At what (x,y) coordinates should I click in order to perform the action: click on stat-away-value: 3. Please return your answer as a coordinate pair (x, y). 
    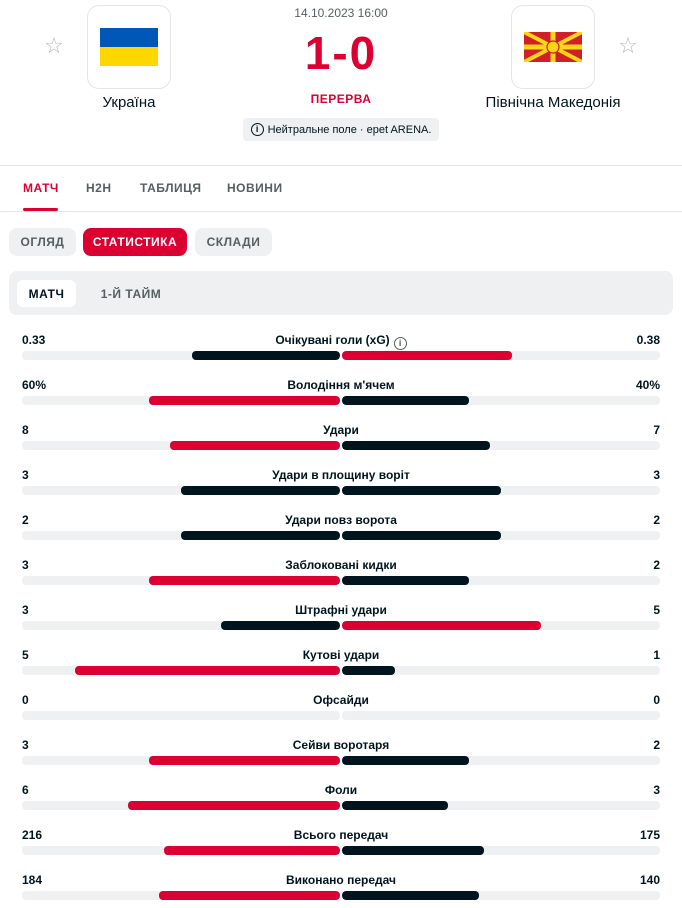
    Looking at the image, I should click on (656, 475).